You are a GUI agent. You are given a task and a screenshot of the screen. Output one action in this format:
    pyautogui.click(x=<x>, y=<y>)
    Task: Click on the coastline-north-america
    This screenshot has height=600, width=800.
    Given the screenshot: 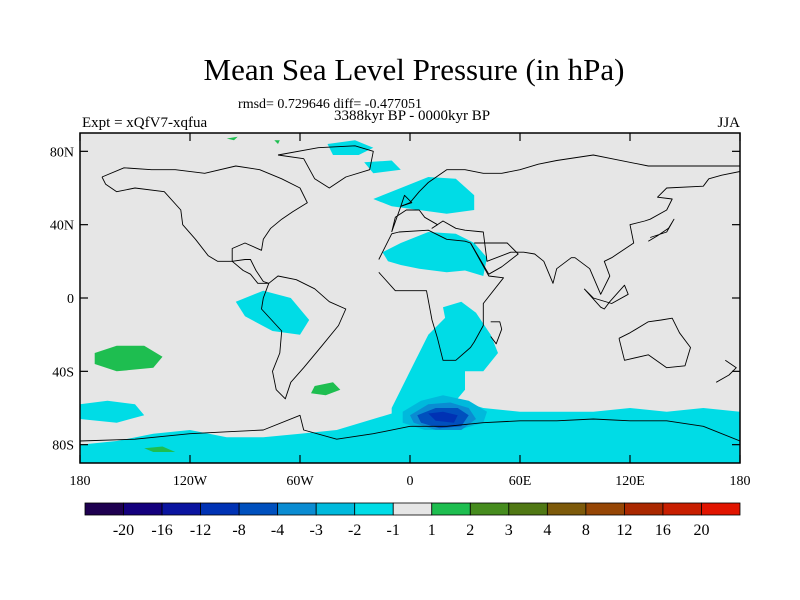 What is the action you would take?
    pyautogui.click(x=204, y=213)
    